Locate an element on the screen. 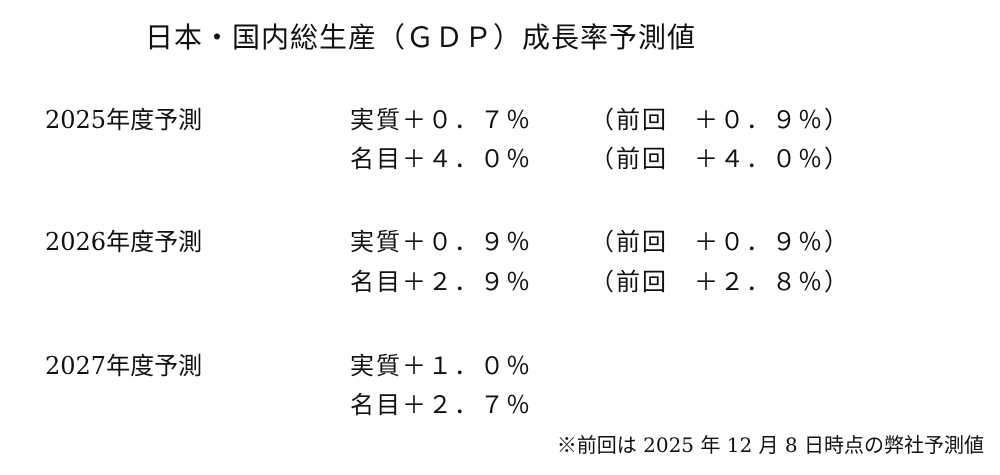 The height and width of the screenshot is (475, 1000). footnote: ※前回は 2025 年 12 月 8 日時点の弊社予測値 is located at coordinates (770, 445).